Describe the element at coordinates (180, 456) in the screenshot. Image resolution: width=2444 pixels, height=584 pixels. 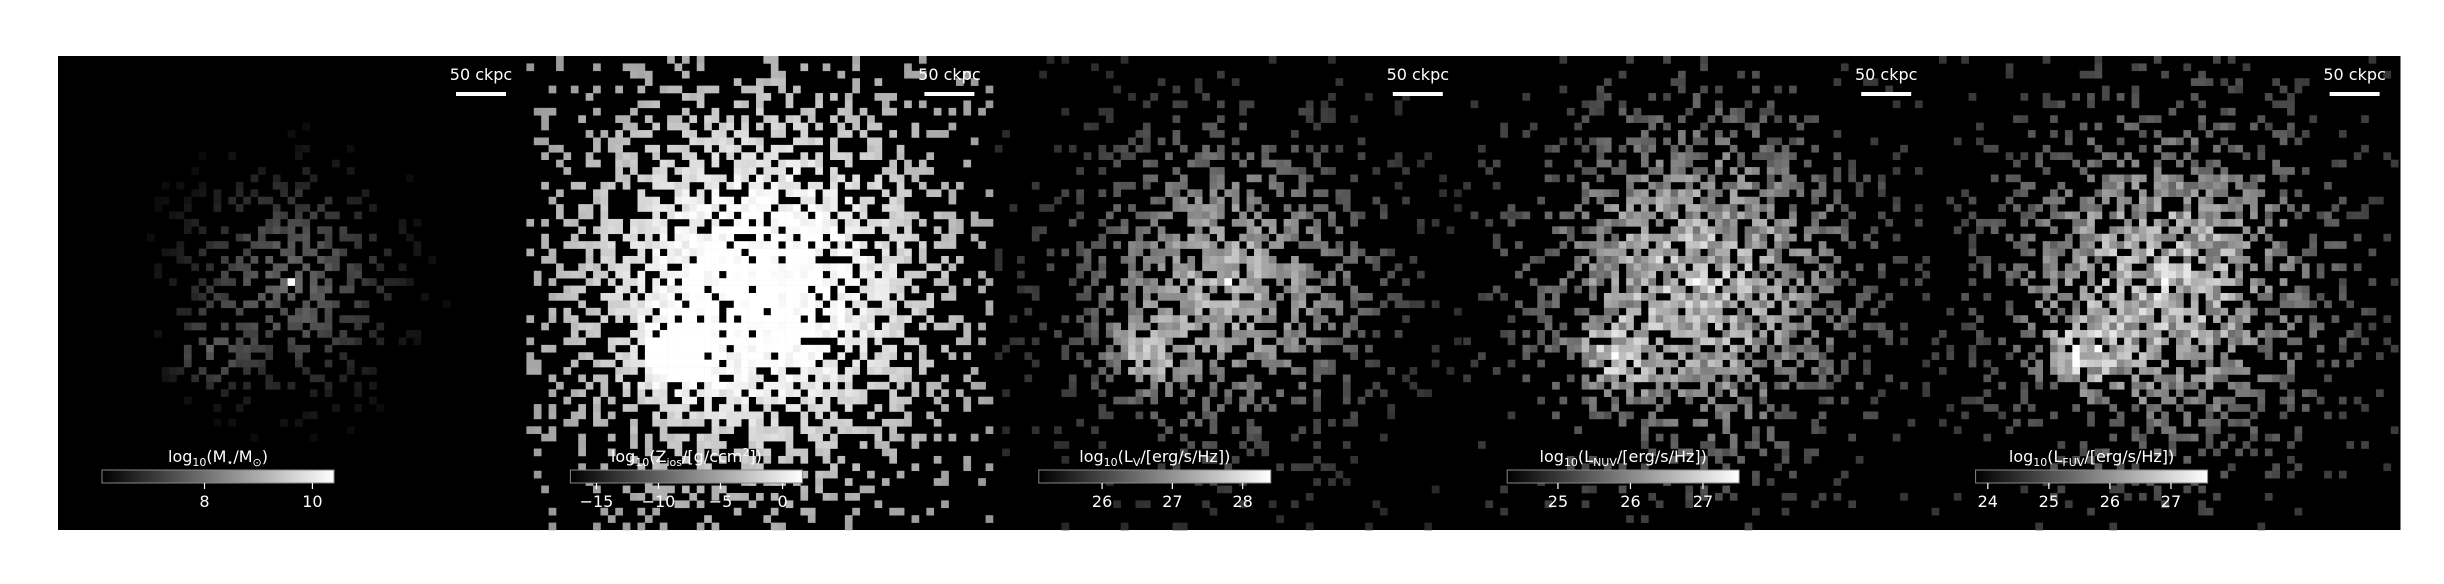
I see `colorbar-label-part: log` at that location.